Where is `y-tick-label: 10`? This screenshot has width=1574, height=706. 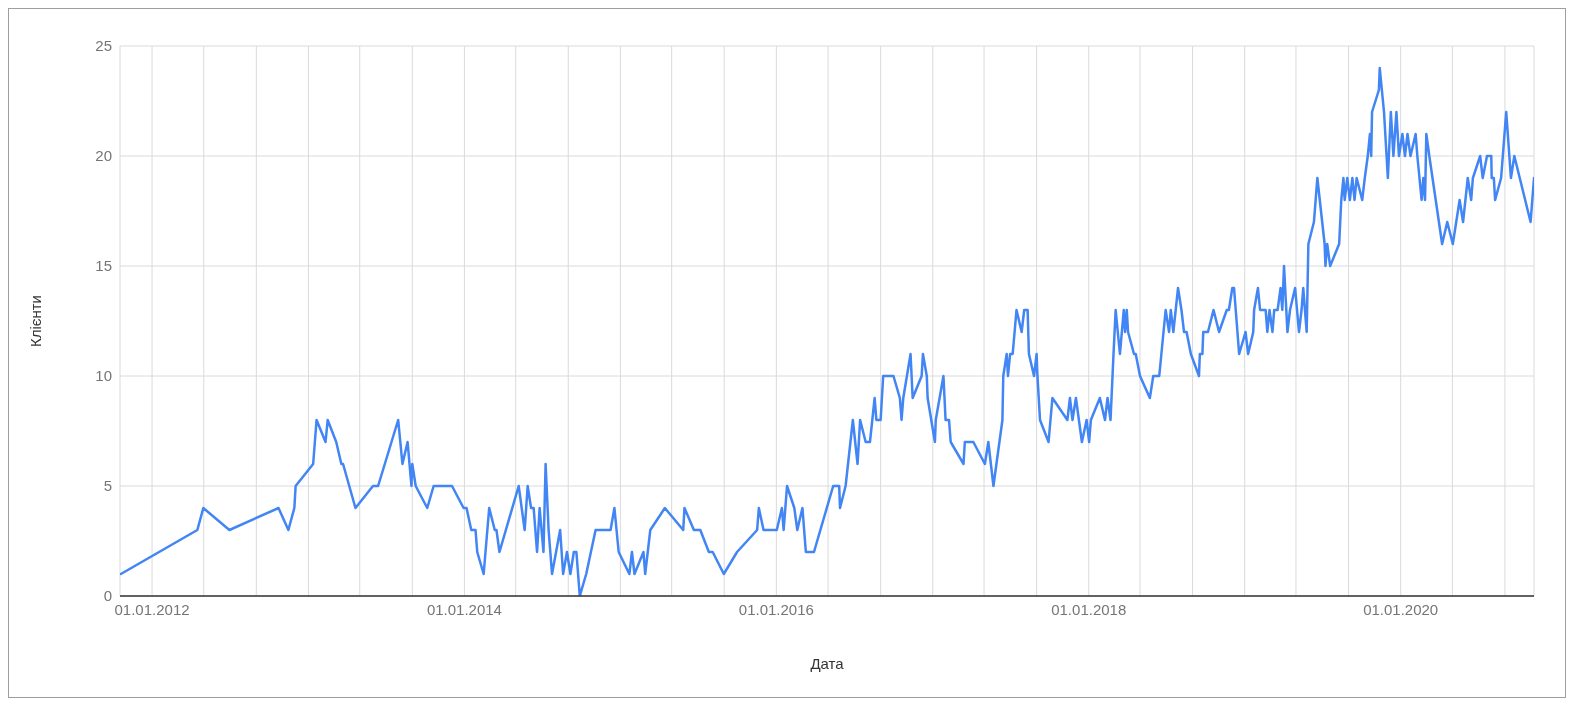
y-tick-label: 10 is located at coordinates (103, 376).